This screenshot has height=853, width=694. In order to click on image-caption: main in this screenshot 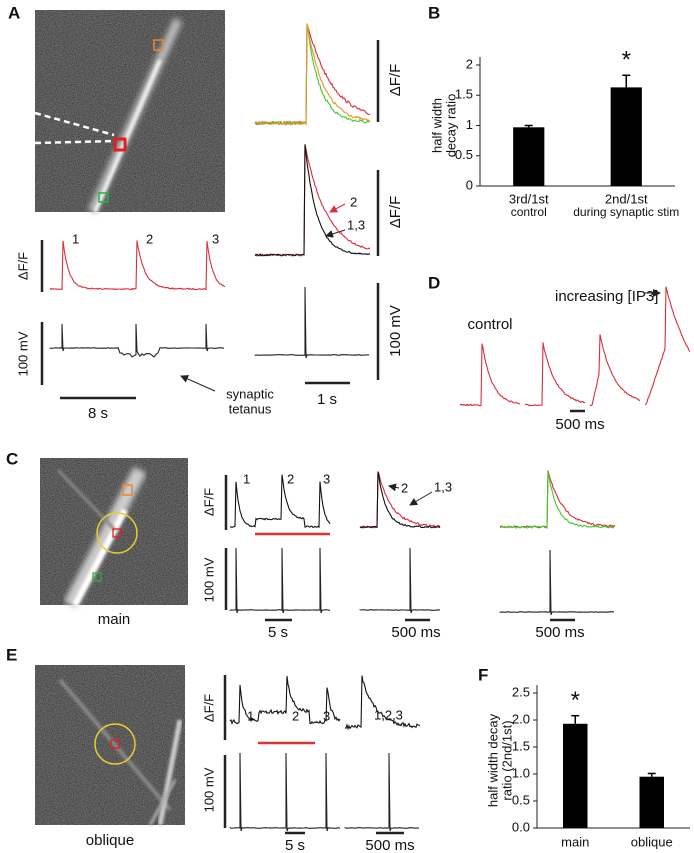, I will do `click(114, 619)`.